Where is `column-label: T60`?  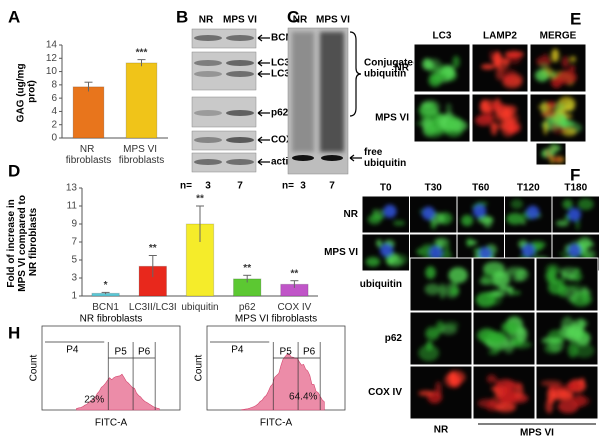 column-label: T60 is located at coordinates (481, 188).